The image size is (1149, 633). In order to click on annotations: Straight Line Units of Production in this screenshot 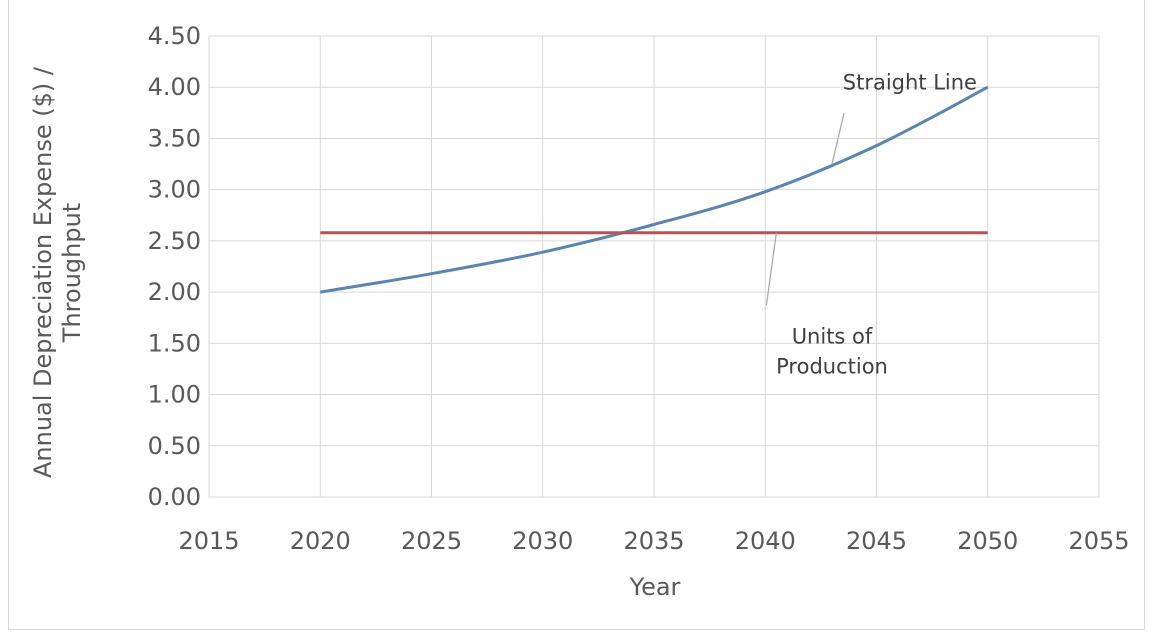, I will do `click(871, 224)`.